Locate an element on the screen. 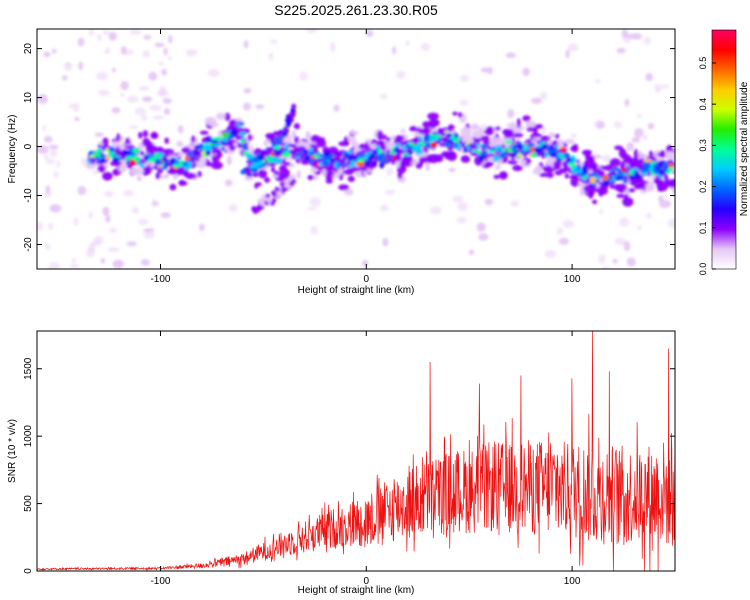  y-tick-label: 20 is located at coordinates (28, 49).